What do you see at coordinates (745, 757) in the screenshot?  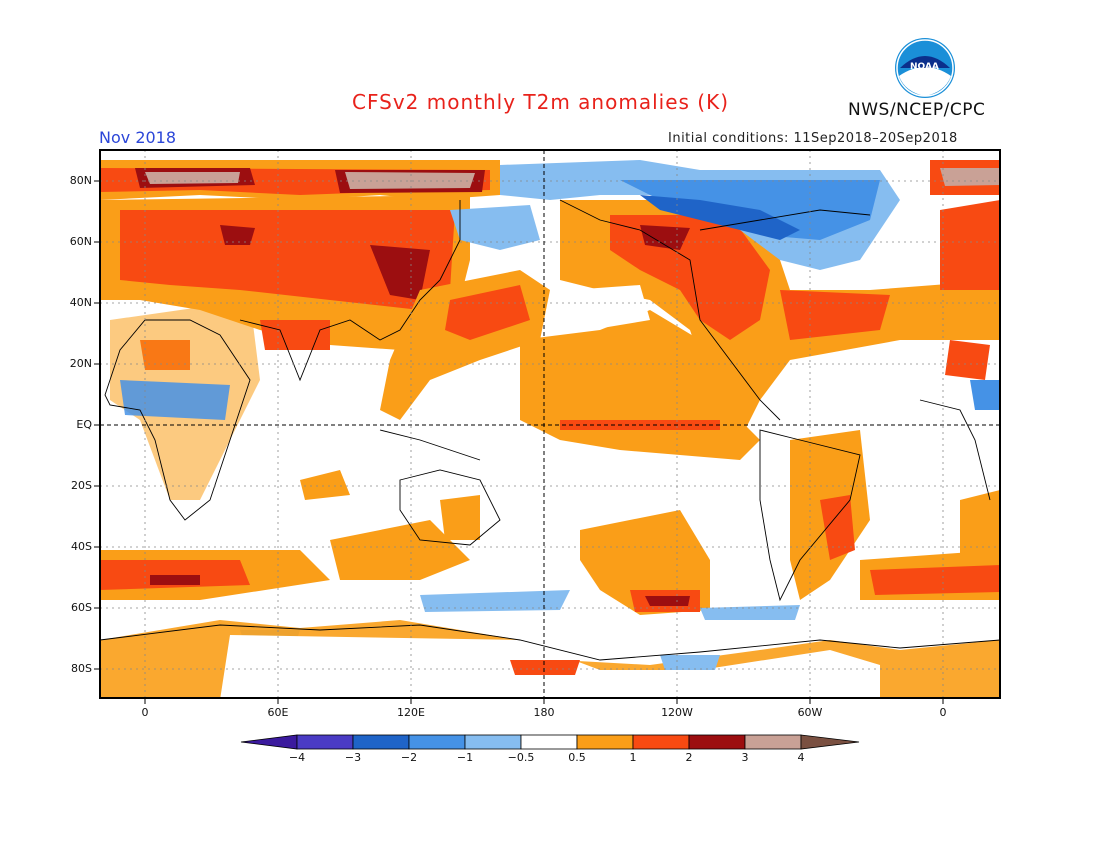 I see `colorbar-label-p3: 3` at bounding box center [745, 757].